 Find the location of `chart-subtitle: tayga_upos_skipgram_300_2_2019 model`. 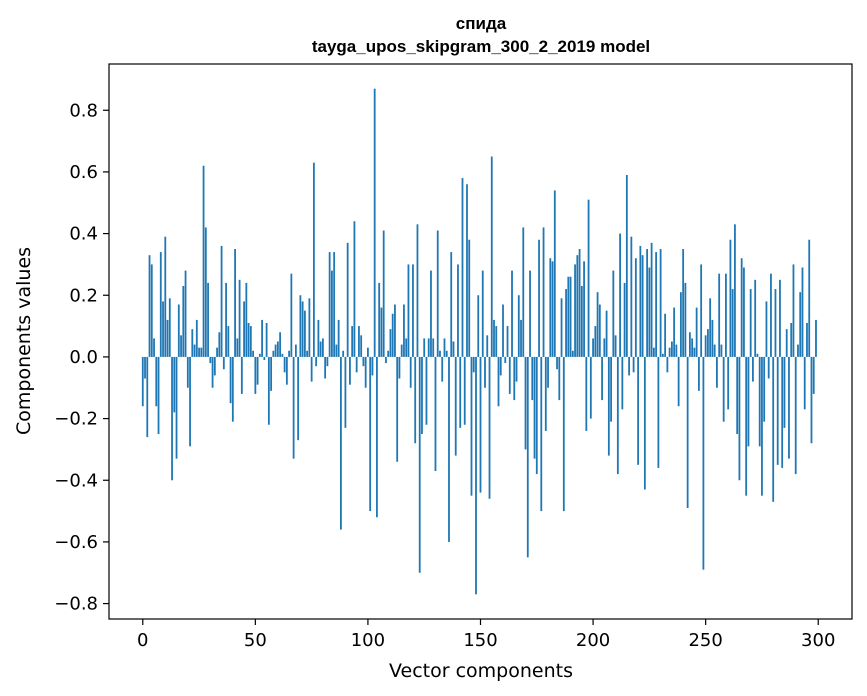

chart-subtitle: tayga_upos_skipgram_300_2_2019 model is located at coordinates (481, 46).